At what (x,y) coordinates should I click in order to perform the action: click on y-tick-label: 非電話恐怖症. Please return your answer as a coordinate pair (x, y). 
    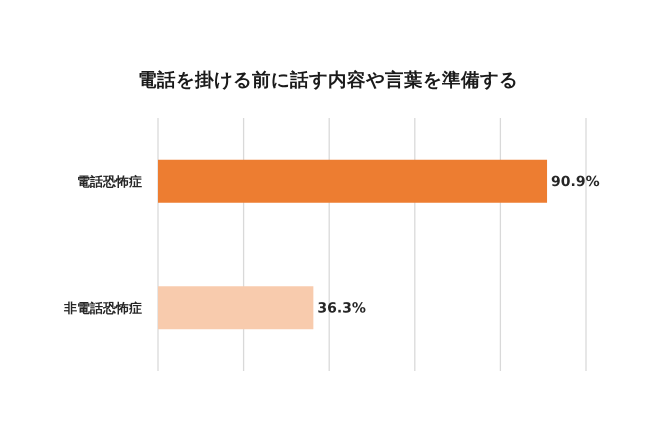
    Looking at the image, I should click on (102, 308).